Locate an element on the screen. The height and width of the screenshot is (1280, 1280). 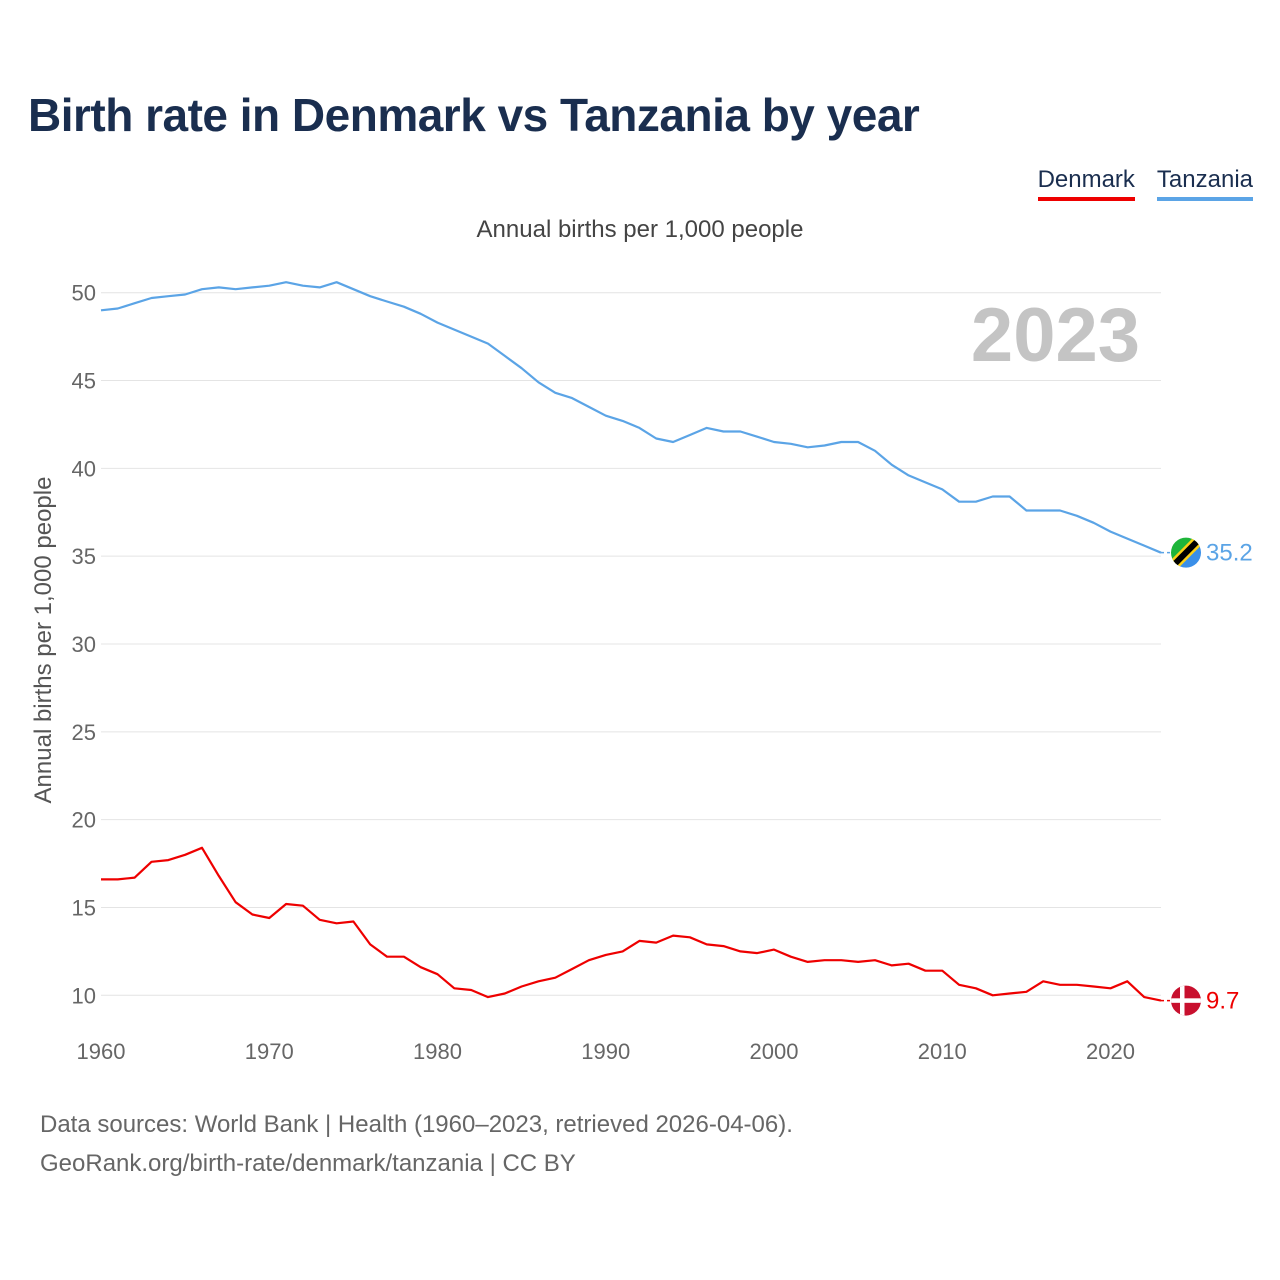
x-axis: 1960 1970 1980 1990 2000 2010 2020 is located at coordinates (606, 1051).